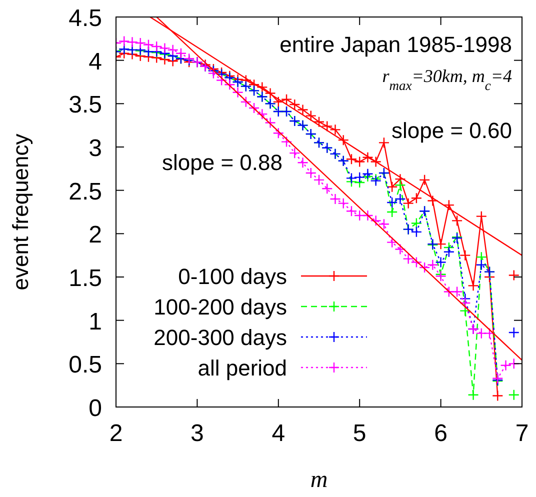 Image resolution: width=536 pixels, height=497 pixels. Describe the element at coordinates (85, 278) in the screenshot. I see `y-tick-label: 1.5` at that location.